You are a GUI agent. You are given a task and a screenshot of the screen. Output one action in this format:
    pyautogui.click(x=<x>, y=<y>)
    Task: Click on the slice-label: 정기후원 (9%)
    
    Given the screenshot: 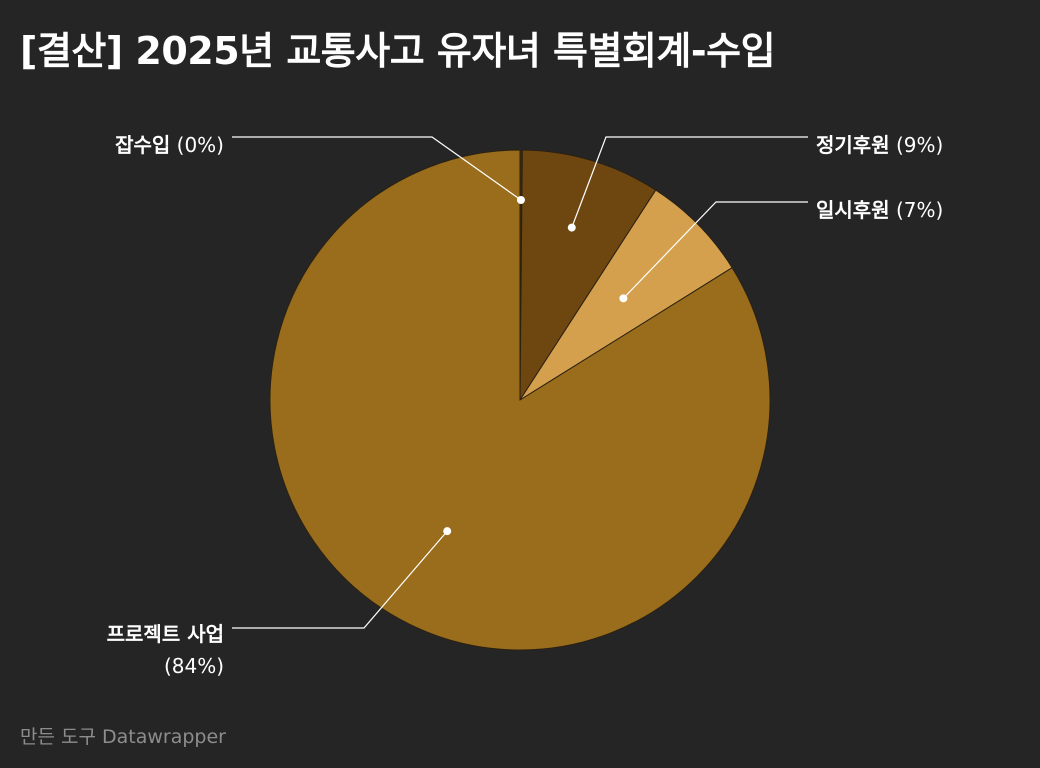 What is the action you would take?
    pyautogui.click(x=879, y=145)
    